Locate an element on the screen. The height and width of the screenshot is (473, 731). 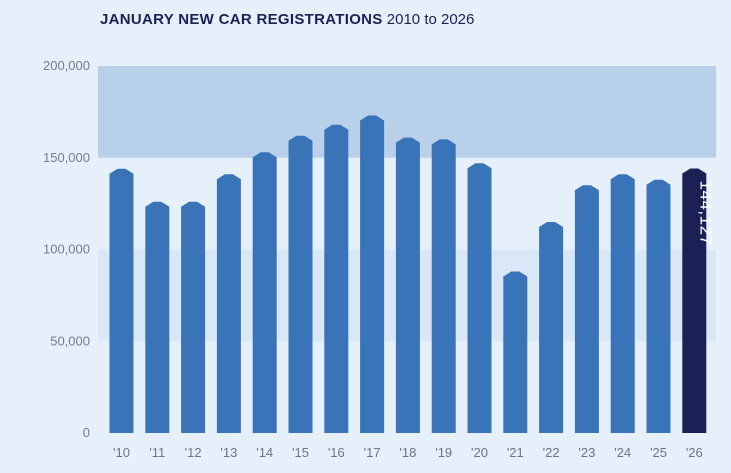
y-tick-label: 0 is located at coordinates (86, 432).